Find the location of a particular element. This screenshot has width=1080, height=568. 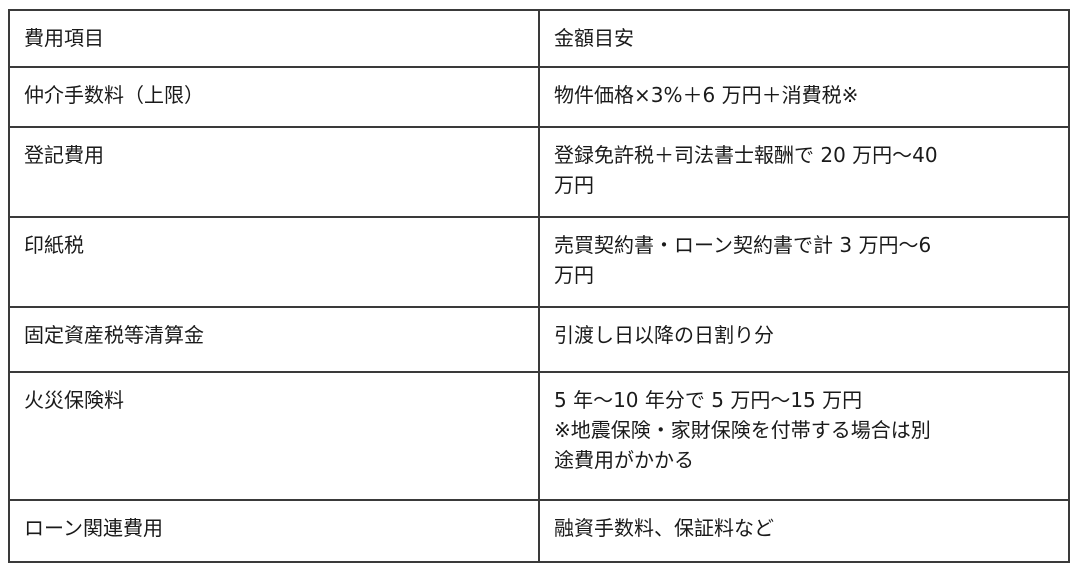

table-row: 仲介手数料（上限） 物件価格×3%＋6 万円＋消費税※ is located at coordinates (539, 97).